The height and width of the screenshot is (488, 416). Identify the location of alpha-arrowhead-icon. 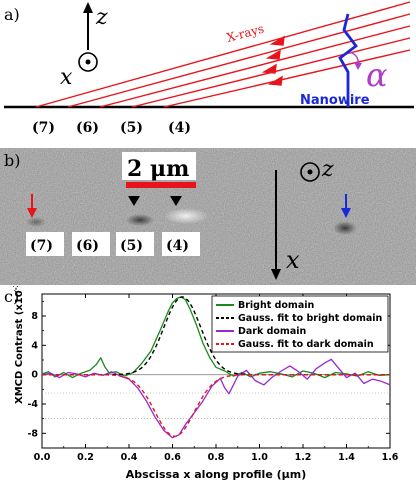
(358, 66).